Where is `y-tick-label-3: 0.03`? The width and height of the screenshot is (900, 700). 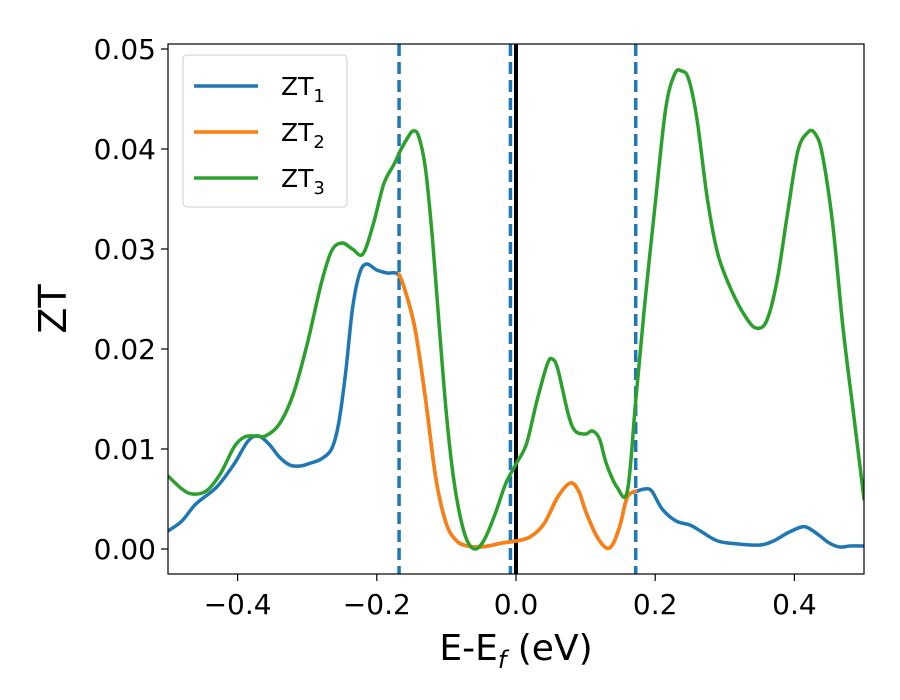
y-tick-label-3: 0.03 is located at coordinates (125, 249).